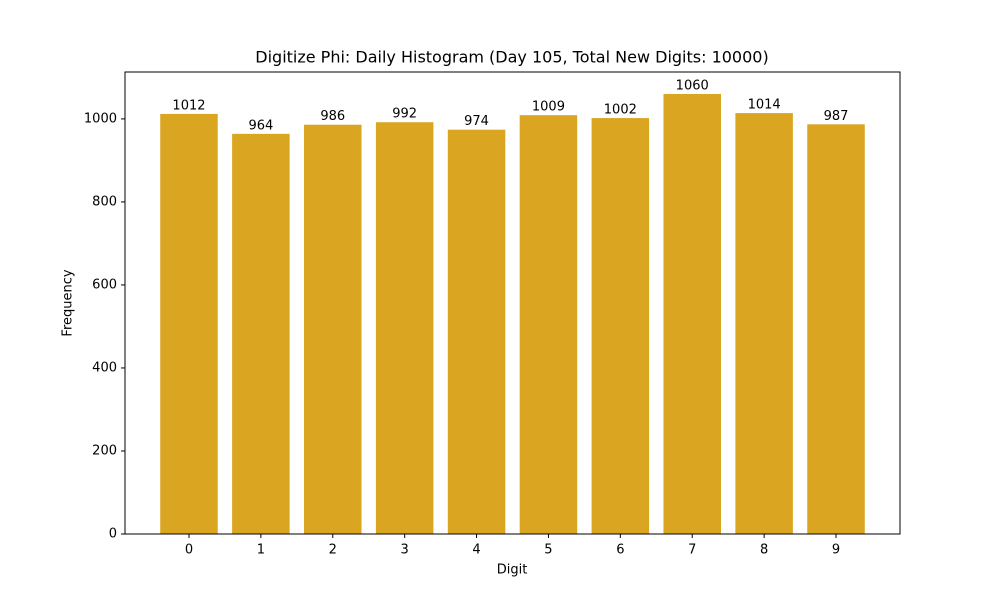 The height and width of the screenshot is (600, 1000). Describe the element at coordinates (104, 367) in the screenshot. I see `y-tick-label: 400` at that location.